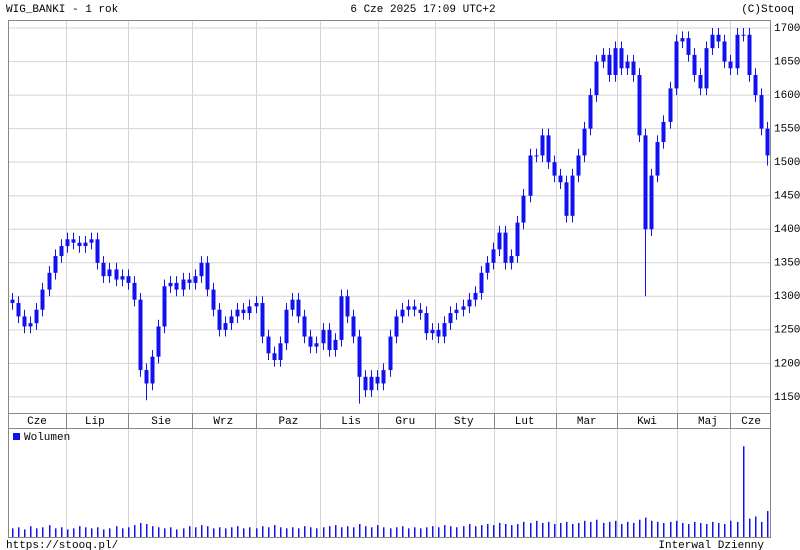  I want to click on x-tick-label: Maj, so click(708, 422).